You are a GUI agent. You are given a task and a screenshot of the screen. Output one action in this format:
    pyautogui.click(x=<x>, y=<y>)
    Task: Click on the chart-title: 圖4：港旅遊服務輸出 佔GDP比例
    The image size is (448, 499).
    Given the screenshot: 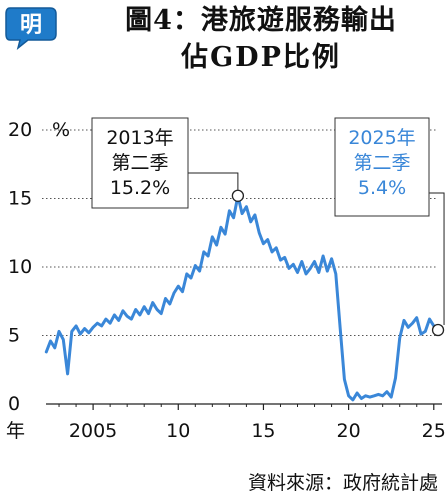 What is the action you would take?
    pyautogui.click(x=261, y=39)
    